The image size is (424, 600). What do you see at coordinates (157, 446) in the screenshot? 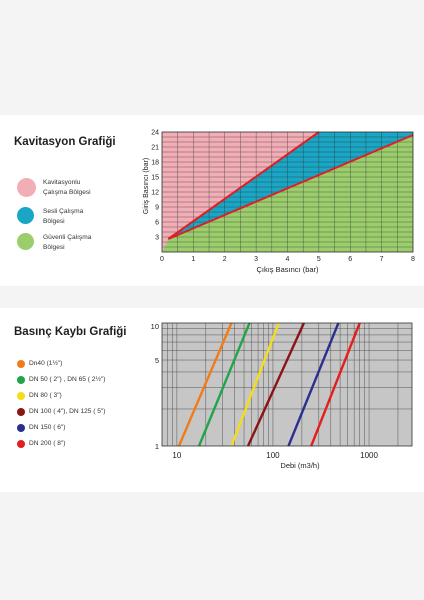
I see `y-tick-label: 1` at bounding box center [157, 446].